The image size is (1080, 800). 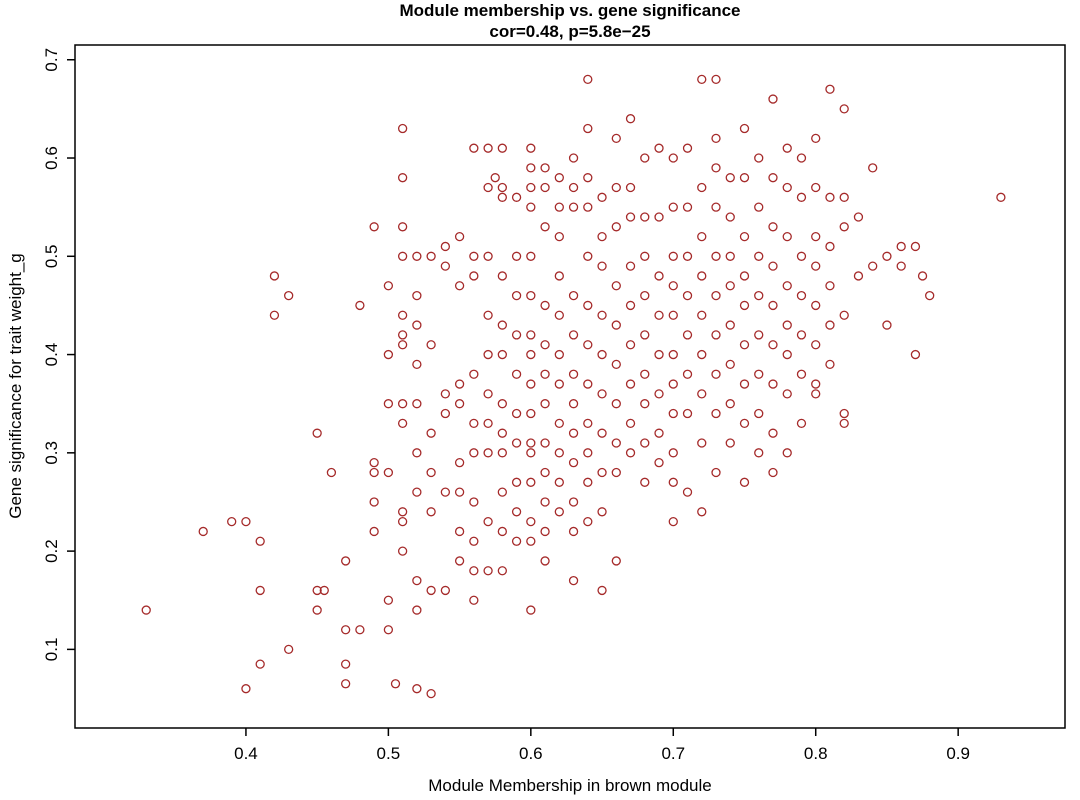 What do you see at coordinates (531, 753) in the screenshot?
I see `x-tick-label: 0.6` at bounding box center [531, 753].